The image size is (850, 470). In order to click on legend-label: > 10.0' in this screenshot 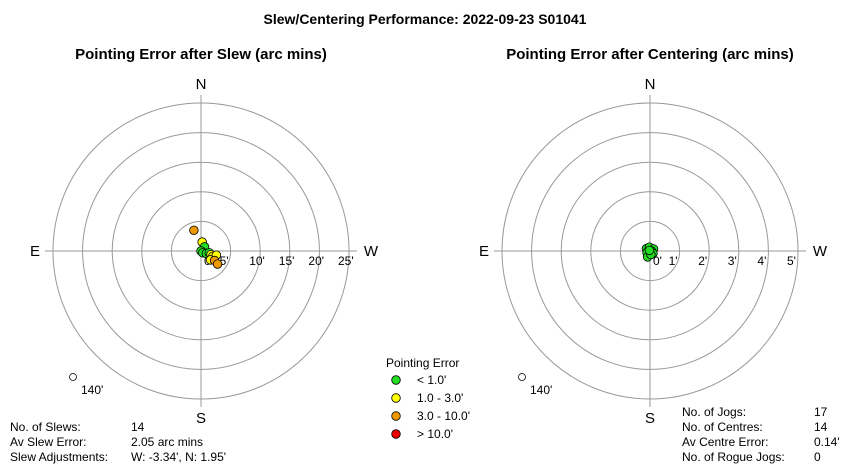, I will do `click(435, 434)`.